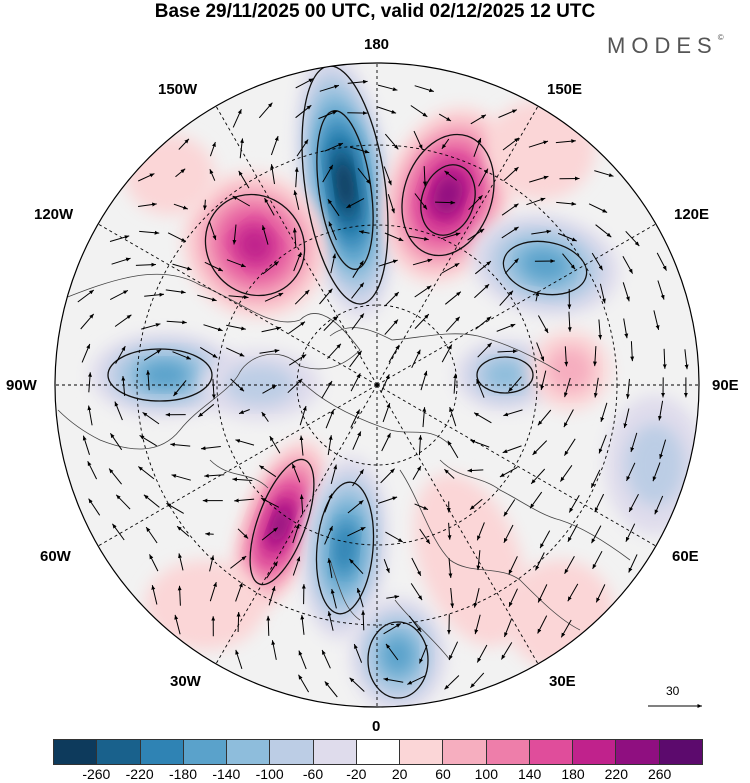 This screenshot has width=750, height=783. What do you see at coordinates (269, 774) in the screenshot?
I see `colorbar-tick-label: -100` at bounding box center [269, 774].